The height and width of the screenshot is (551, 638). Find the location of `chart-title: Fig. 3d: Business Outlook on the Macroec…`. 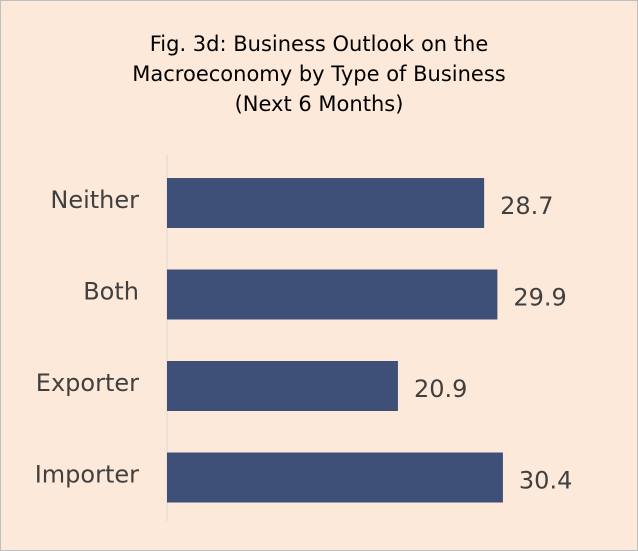

chart-title: Fig. 3d: Business Outlook on the Macroec… is located at coordinates (319, 74).